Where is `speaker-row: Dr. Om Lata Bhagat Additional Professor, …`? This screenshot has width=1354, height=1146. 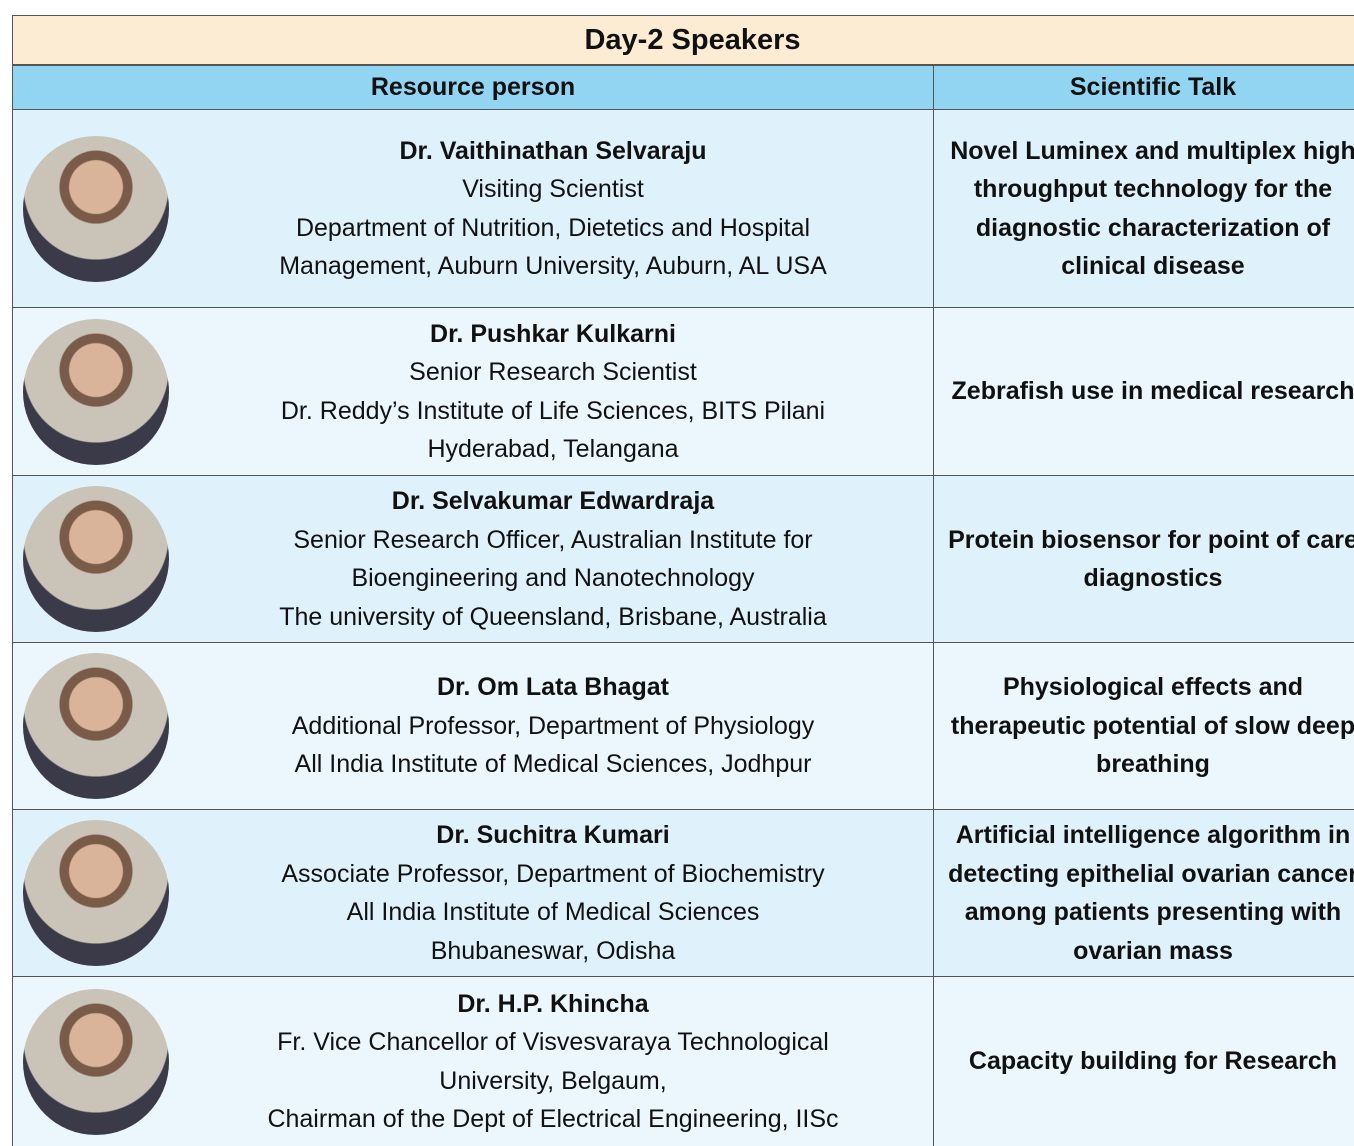
speaker-row: Dr. Om Lata Bhagat Additional Professor, … is located at coordinates (683, 725).